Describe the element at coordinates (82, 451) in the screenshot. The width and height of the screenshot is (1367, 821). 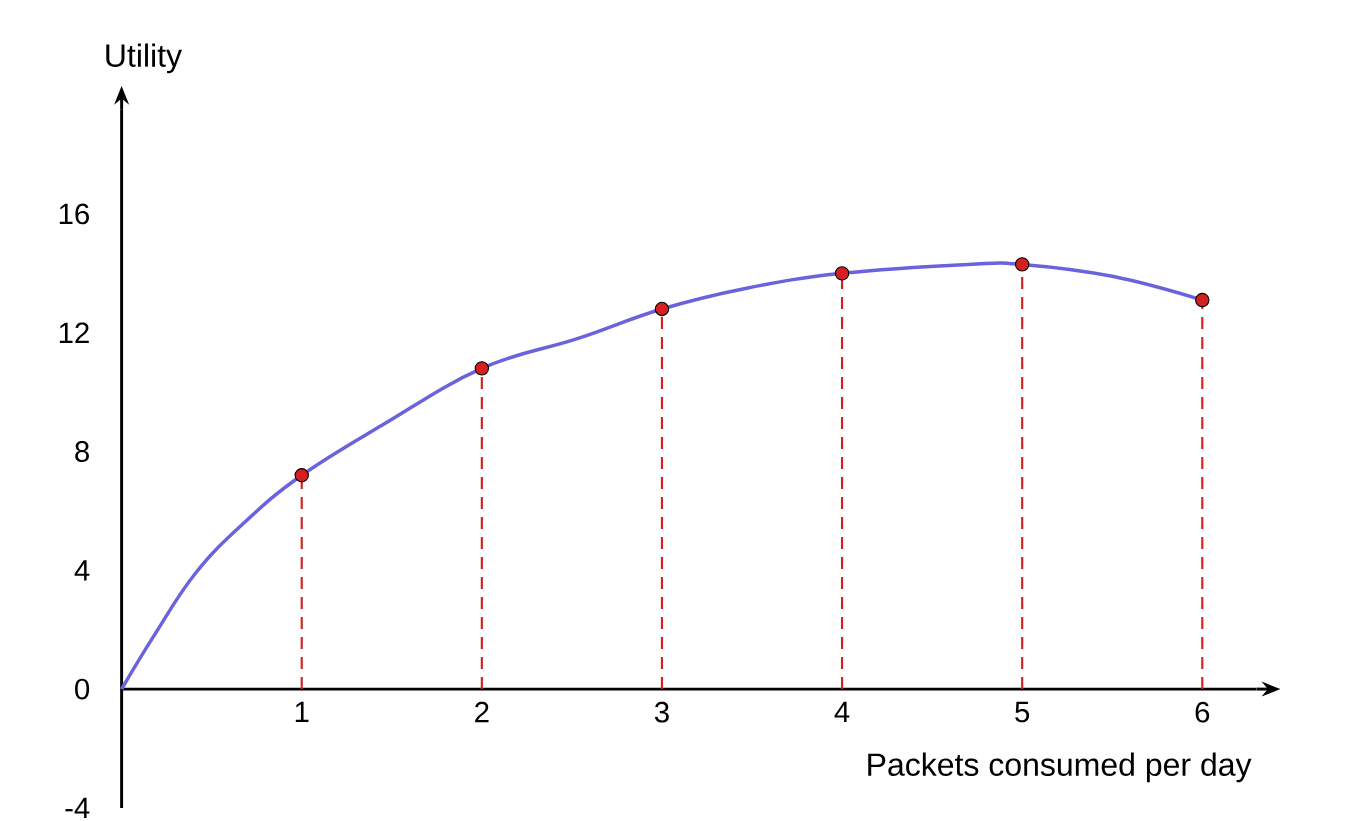
I see `y-tick-label: 8` at that location.